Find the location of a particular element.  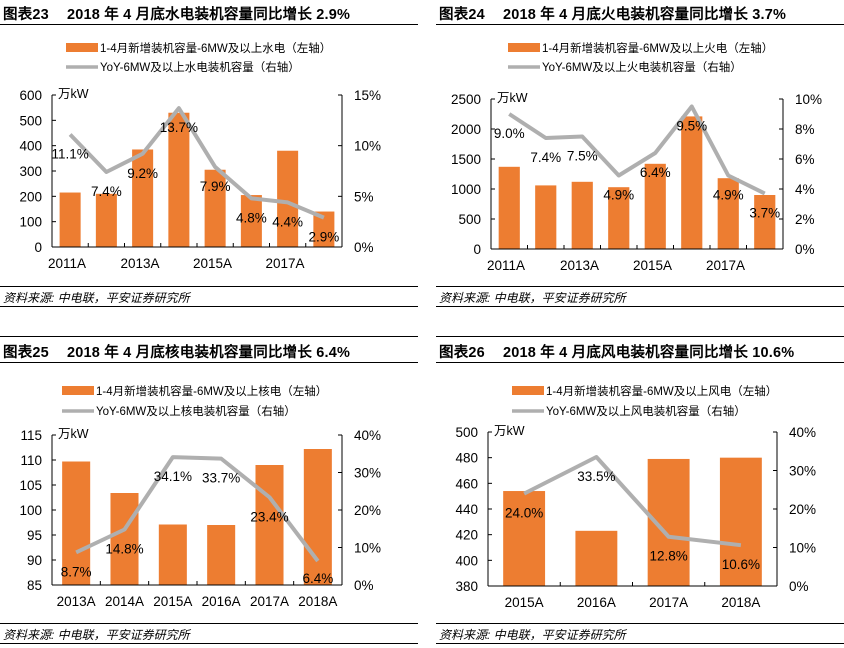

data-label: 9.0% is located at coordinates (509, 133).